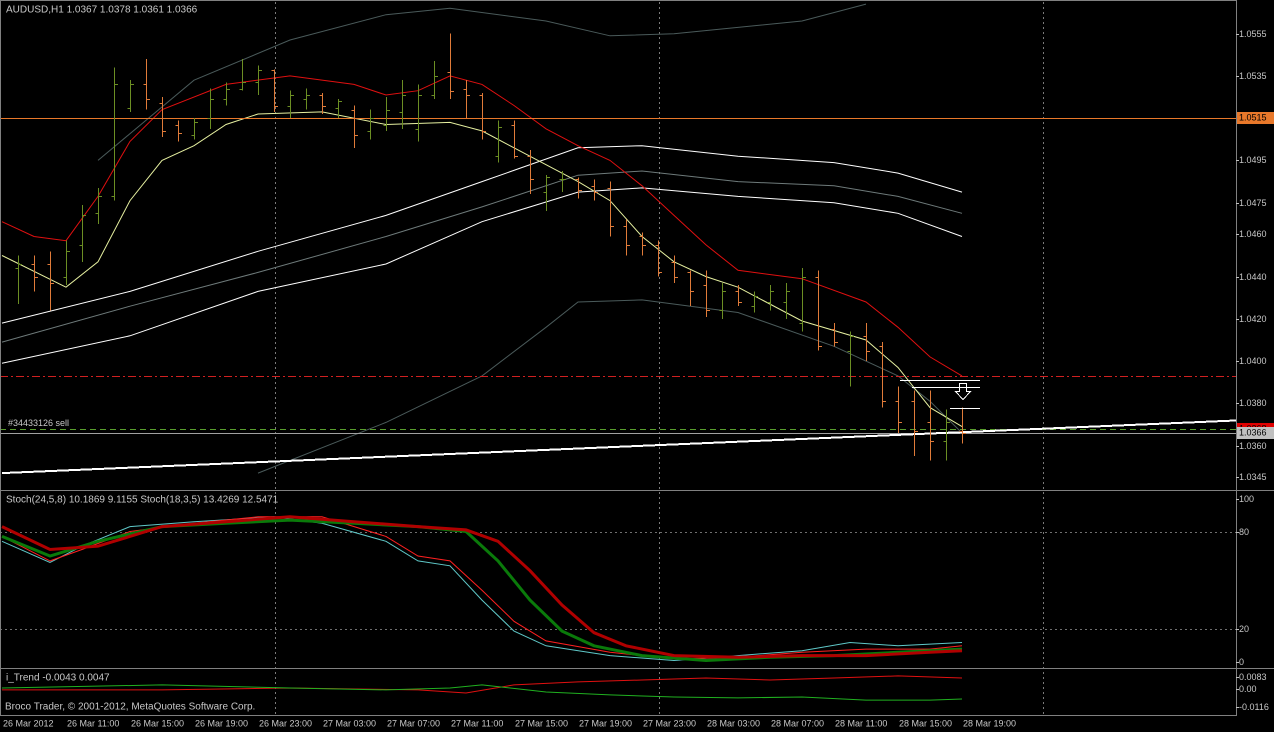  I want to click on y-tick-label: -0.0116, so click(1254, 707).